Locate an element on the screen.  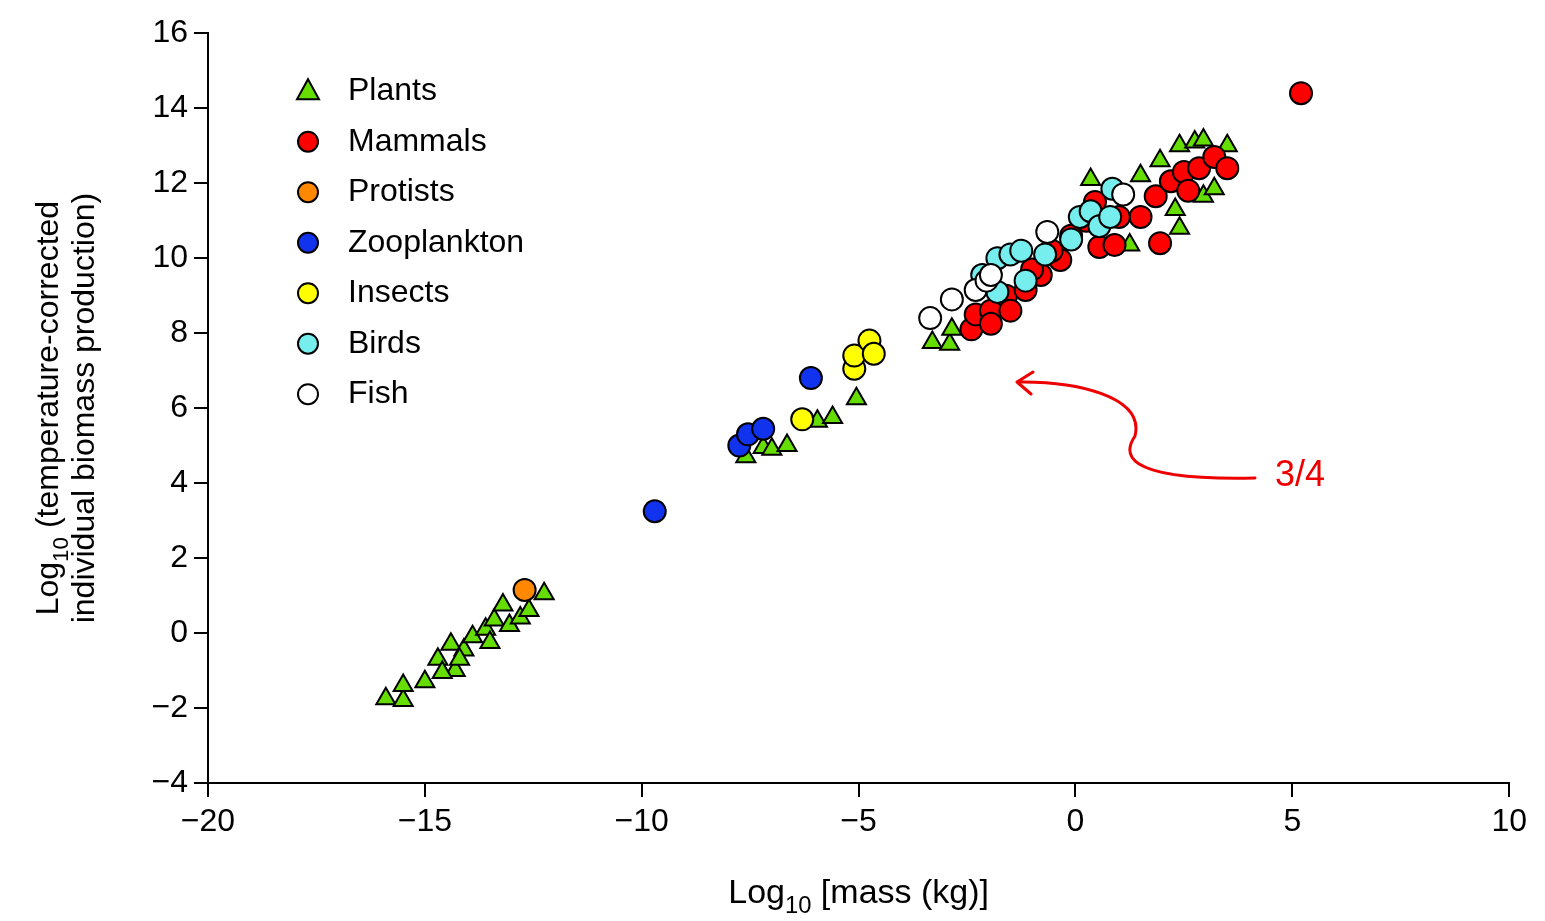
x-tick-label: −15 is located at coordinates (425, 820).